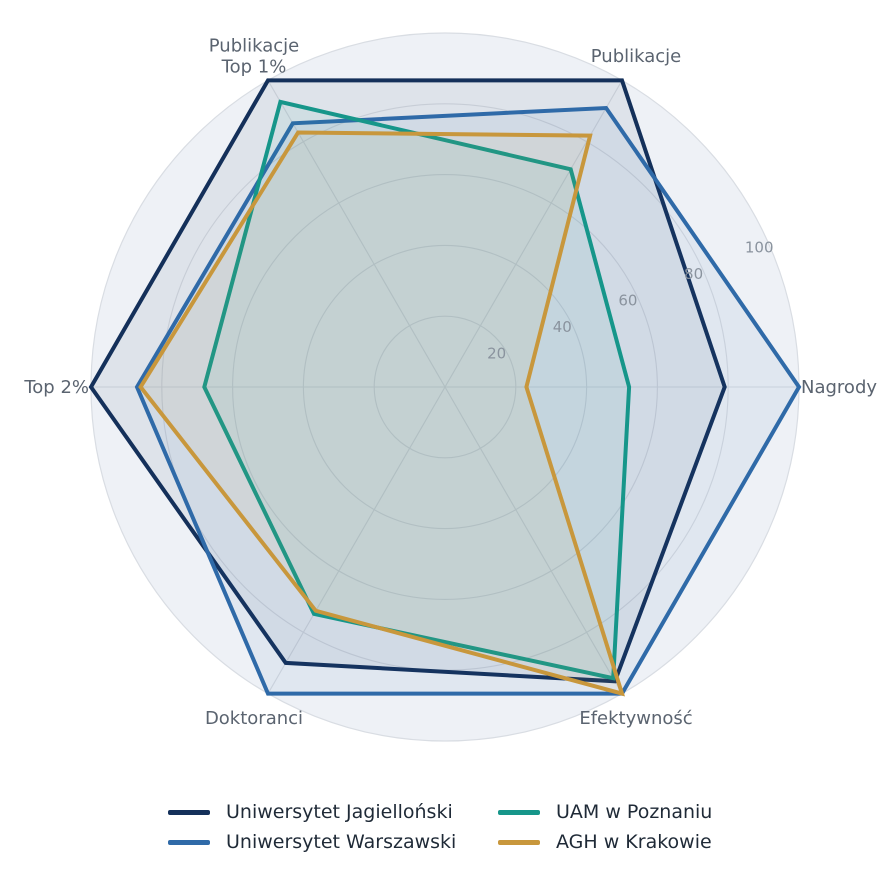 Image resolution: width=896 pixels, height=872 pixels. I want to click on axis-label: Doktoranci, so click(254, 718).